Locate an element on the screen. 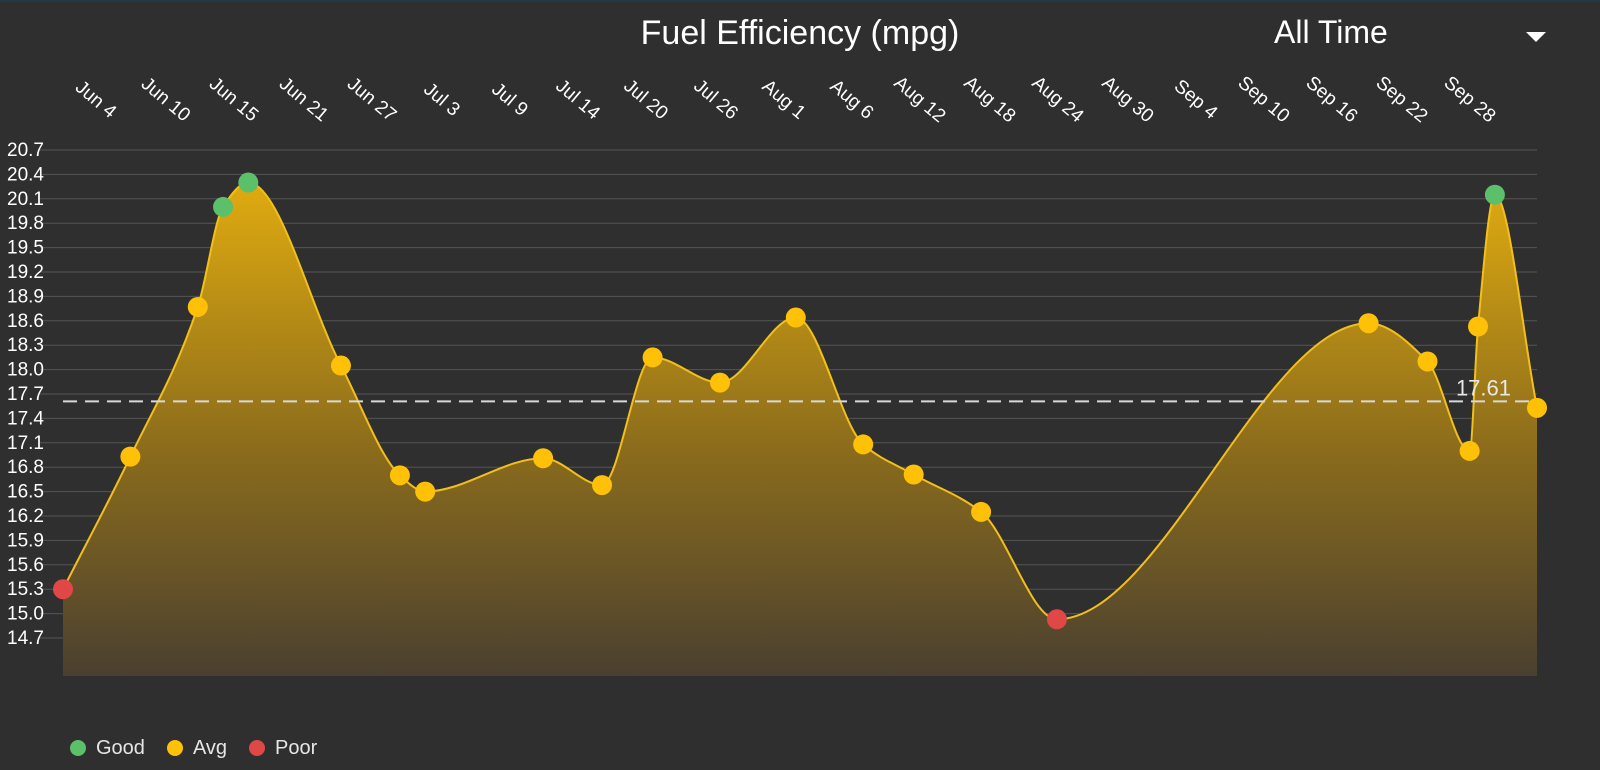 The height and width of the screenshot is (770, 1600). x-tick-label: Jul 26 is located at coordinates (715, 99).